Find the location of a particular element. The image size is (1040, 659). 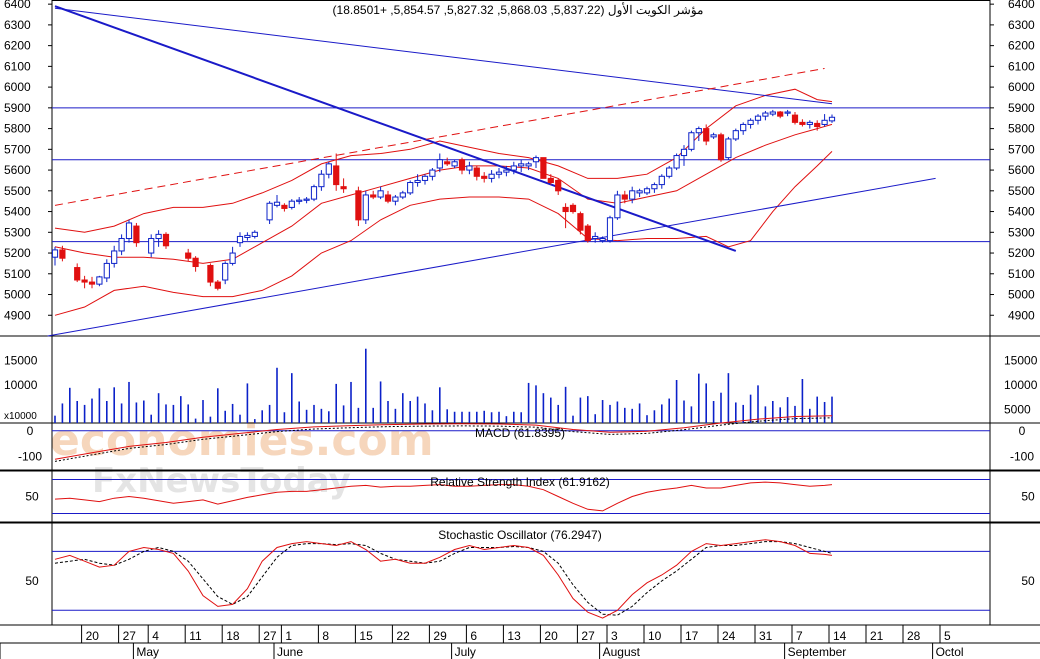

price-y-tick-left: 6000 is located at coordinates (17, 87).